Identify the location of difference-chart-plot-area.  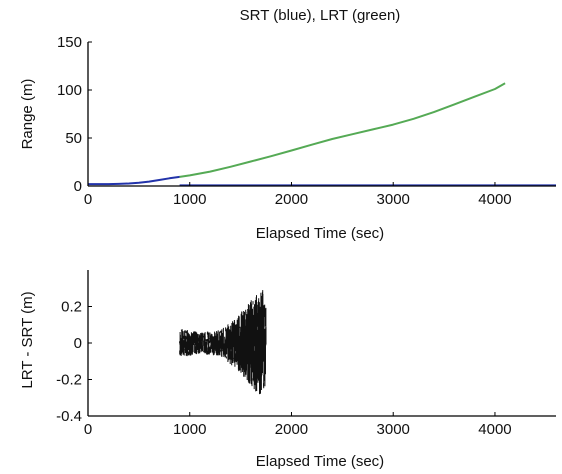
(223, 342).